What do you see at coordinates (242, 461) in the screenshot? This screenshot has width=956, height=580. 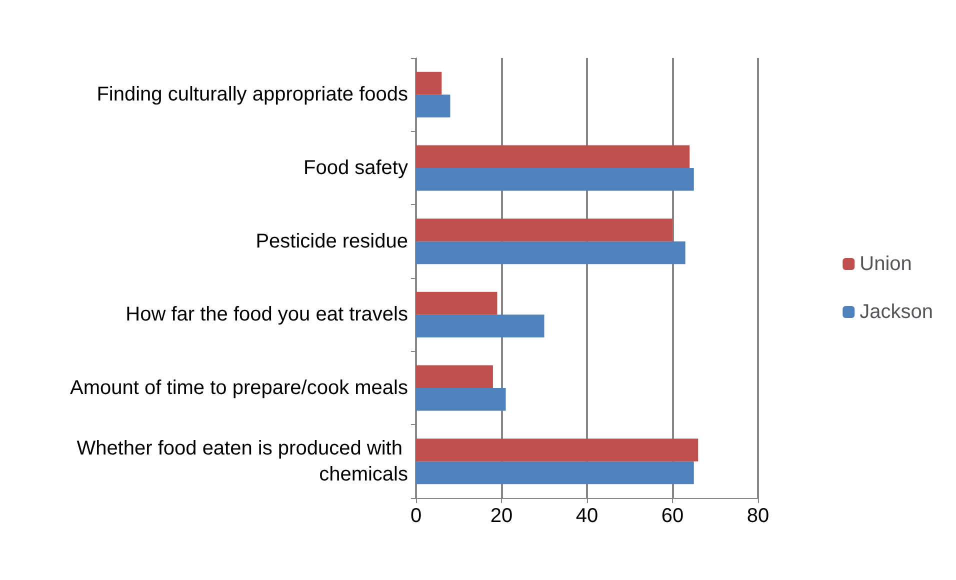 I see `y-tick-label: Whether food eaten is produced with chemicals` at bounding box center [242, 461].